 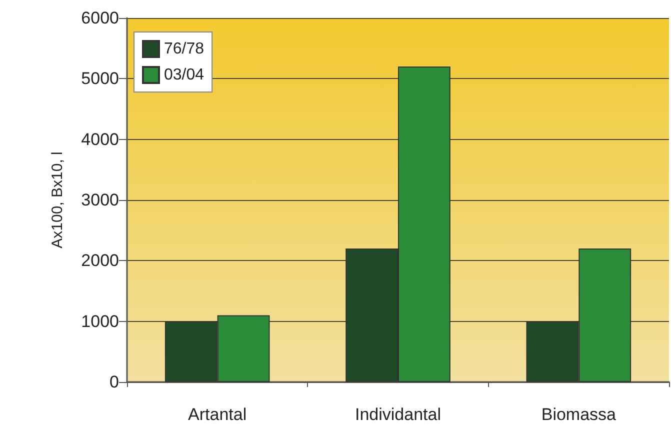 What do you see at coordinates (100, 260) in the screenshot?
I see `y-tick-label: 2000` at bounding box center [100, 260].